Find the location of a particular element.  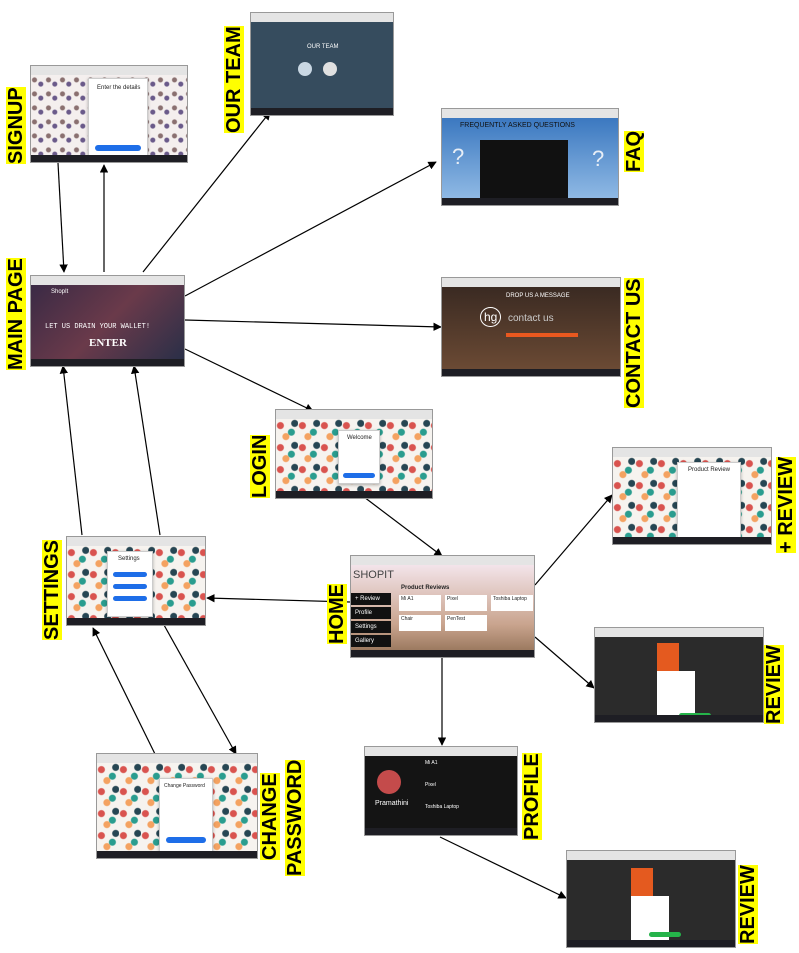

arrow-changepw-to-settings is located at coordinates (124, 691).